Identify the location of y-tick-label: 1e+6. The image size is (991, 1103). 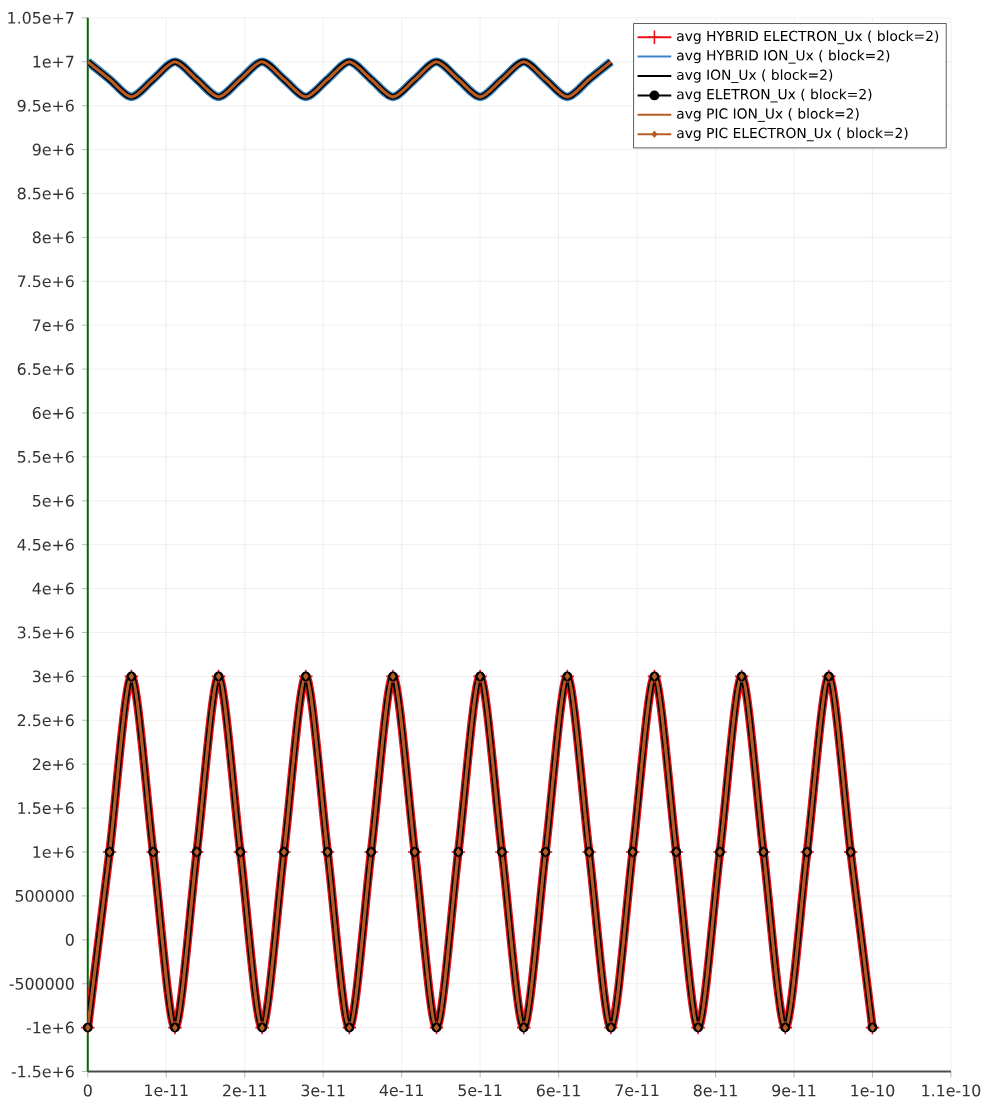
(54, 852).